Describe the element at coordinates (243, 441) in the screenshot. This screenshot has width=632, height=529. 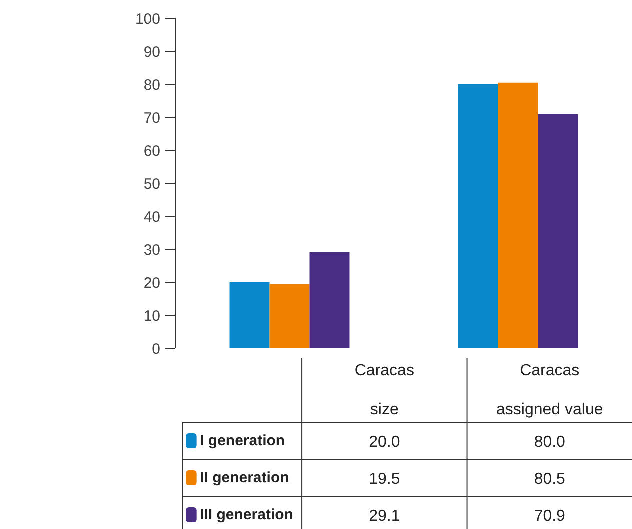
I see `legend-label: I generation` at that location.